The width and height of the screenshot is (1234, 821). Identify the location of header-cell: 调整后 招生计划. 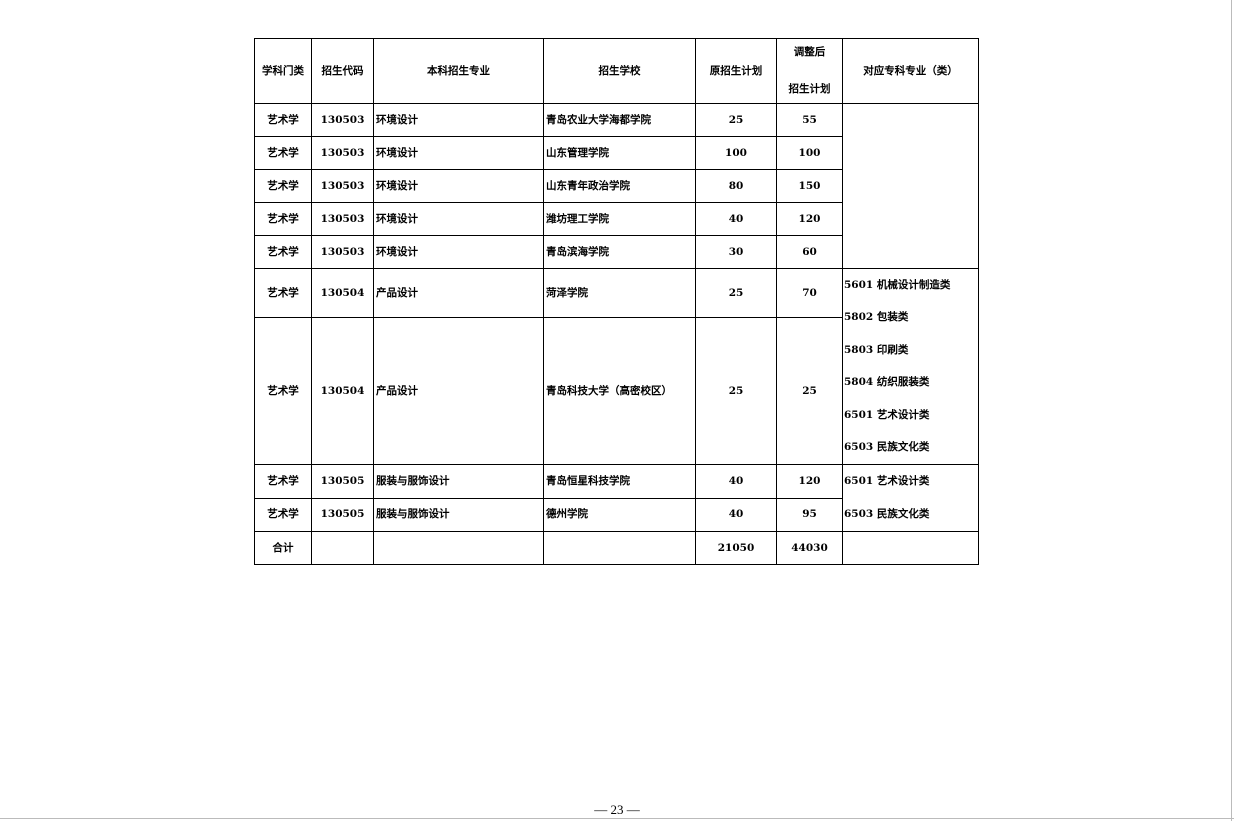
(809, 71).